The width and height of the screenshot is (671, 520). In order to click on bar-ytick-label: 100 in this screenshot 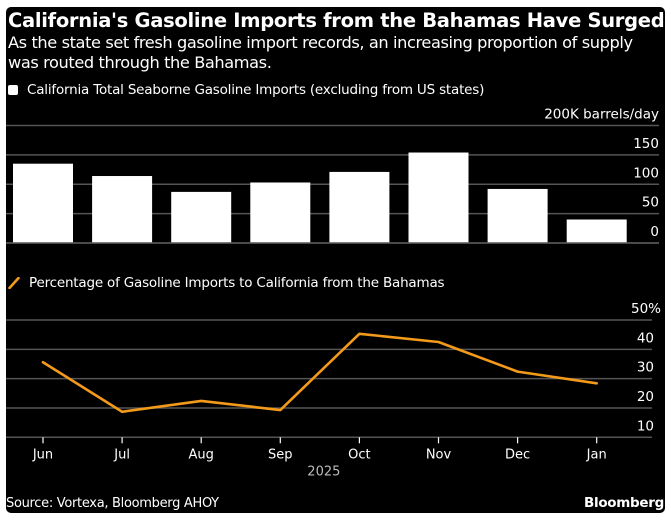, I will do `click(646, 173)`.